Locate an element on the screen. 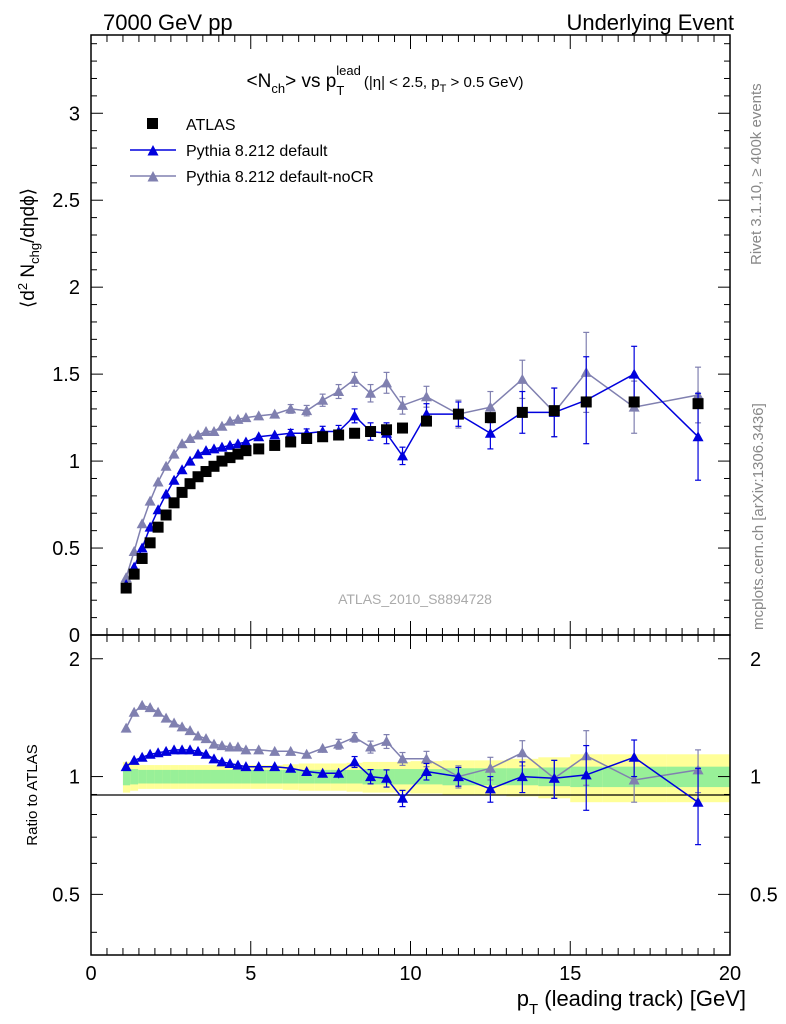  main-y-axis-label: ⟨d2 Nchg/dηdϕ⟩ is located at coordinates (28, 248).